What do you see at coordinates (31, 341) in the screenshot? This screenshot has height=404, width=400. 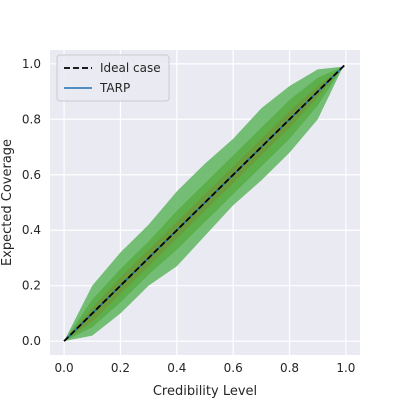 I see `y-tick-label: 0.0` at bounding box center [31, 341].